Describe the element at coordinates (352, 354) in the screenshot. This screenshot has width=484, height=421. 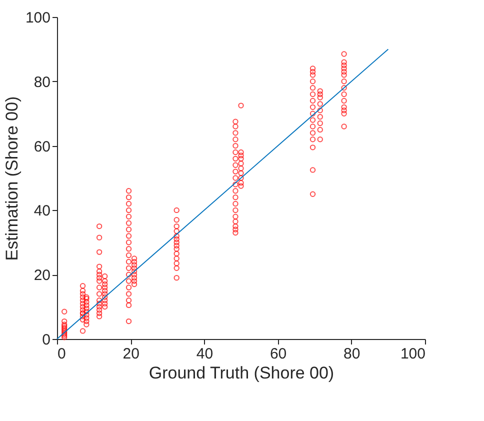
I see `x-tick-label: 80` at that location.